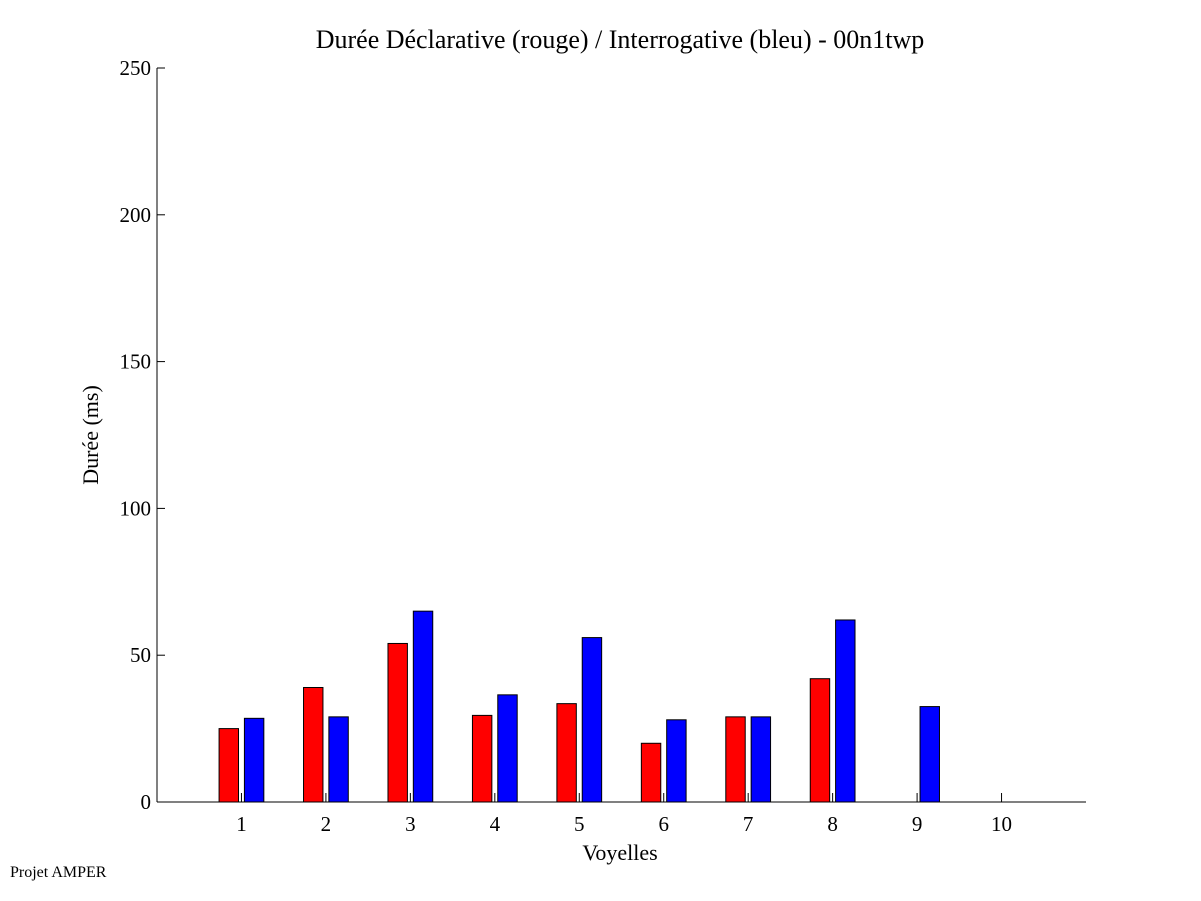 This screenshot has width=1201, height=901. Describe the element at coordinates (579, 706) in the screenshot. I see `bars` at that location.